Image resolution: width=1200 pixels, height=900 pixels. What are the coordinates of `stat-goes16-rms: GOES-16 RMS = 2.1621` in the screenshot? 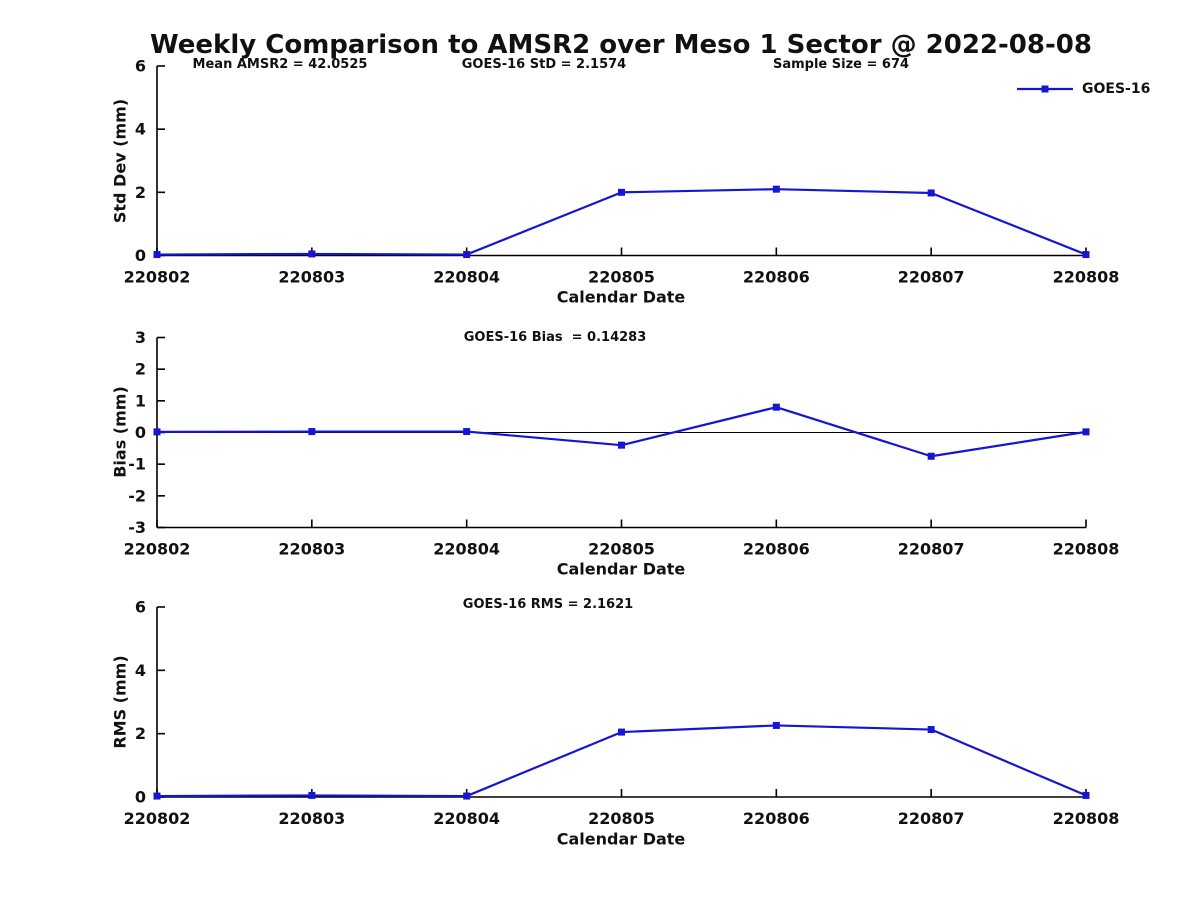 It's located at (548, 604).